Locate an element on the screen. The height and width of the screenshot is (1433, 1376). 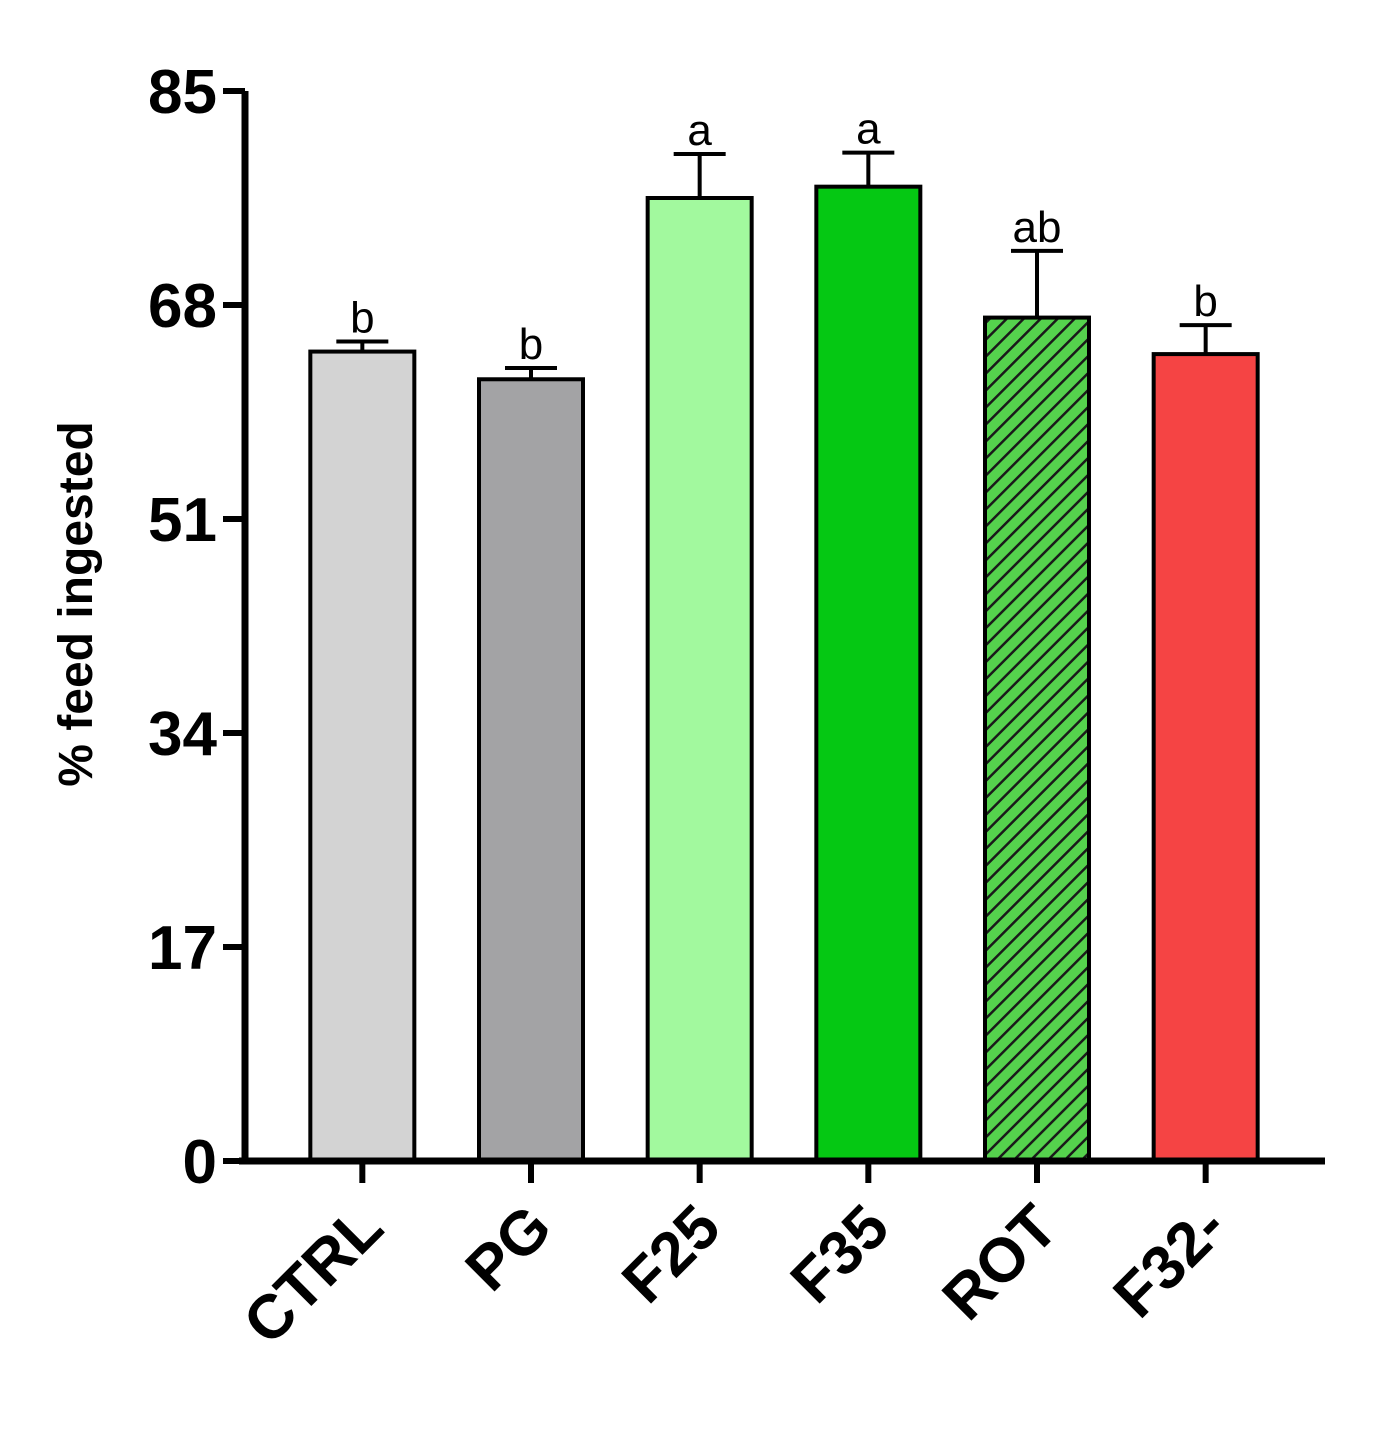
y-tick-label: 51 is located at coordinates (182, 520).